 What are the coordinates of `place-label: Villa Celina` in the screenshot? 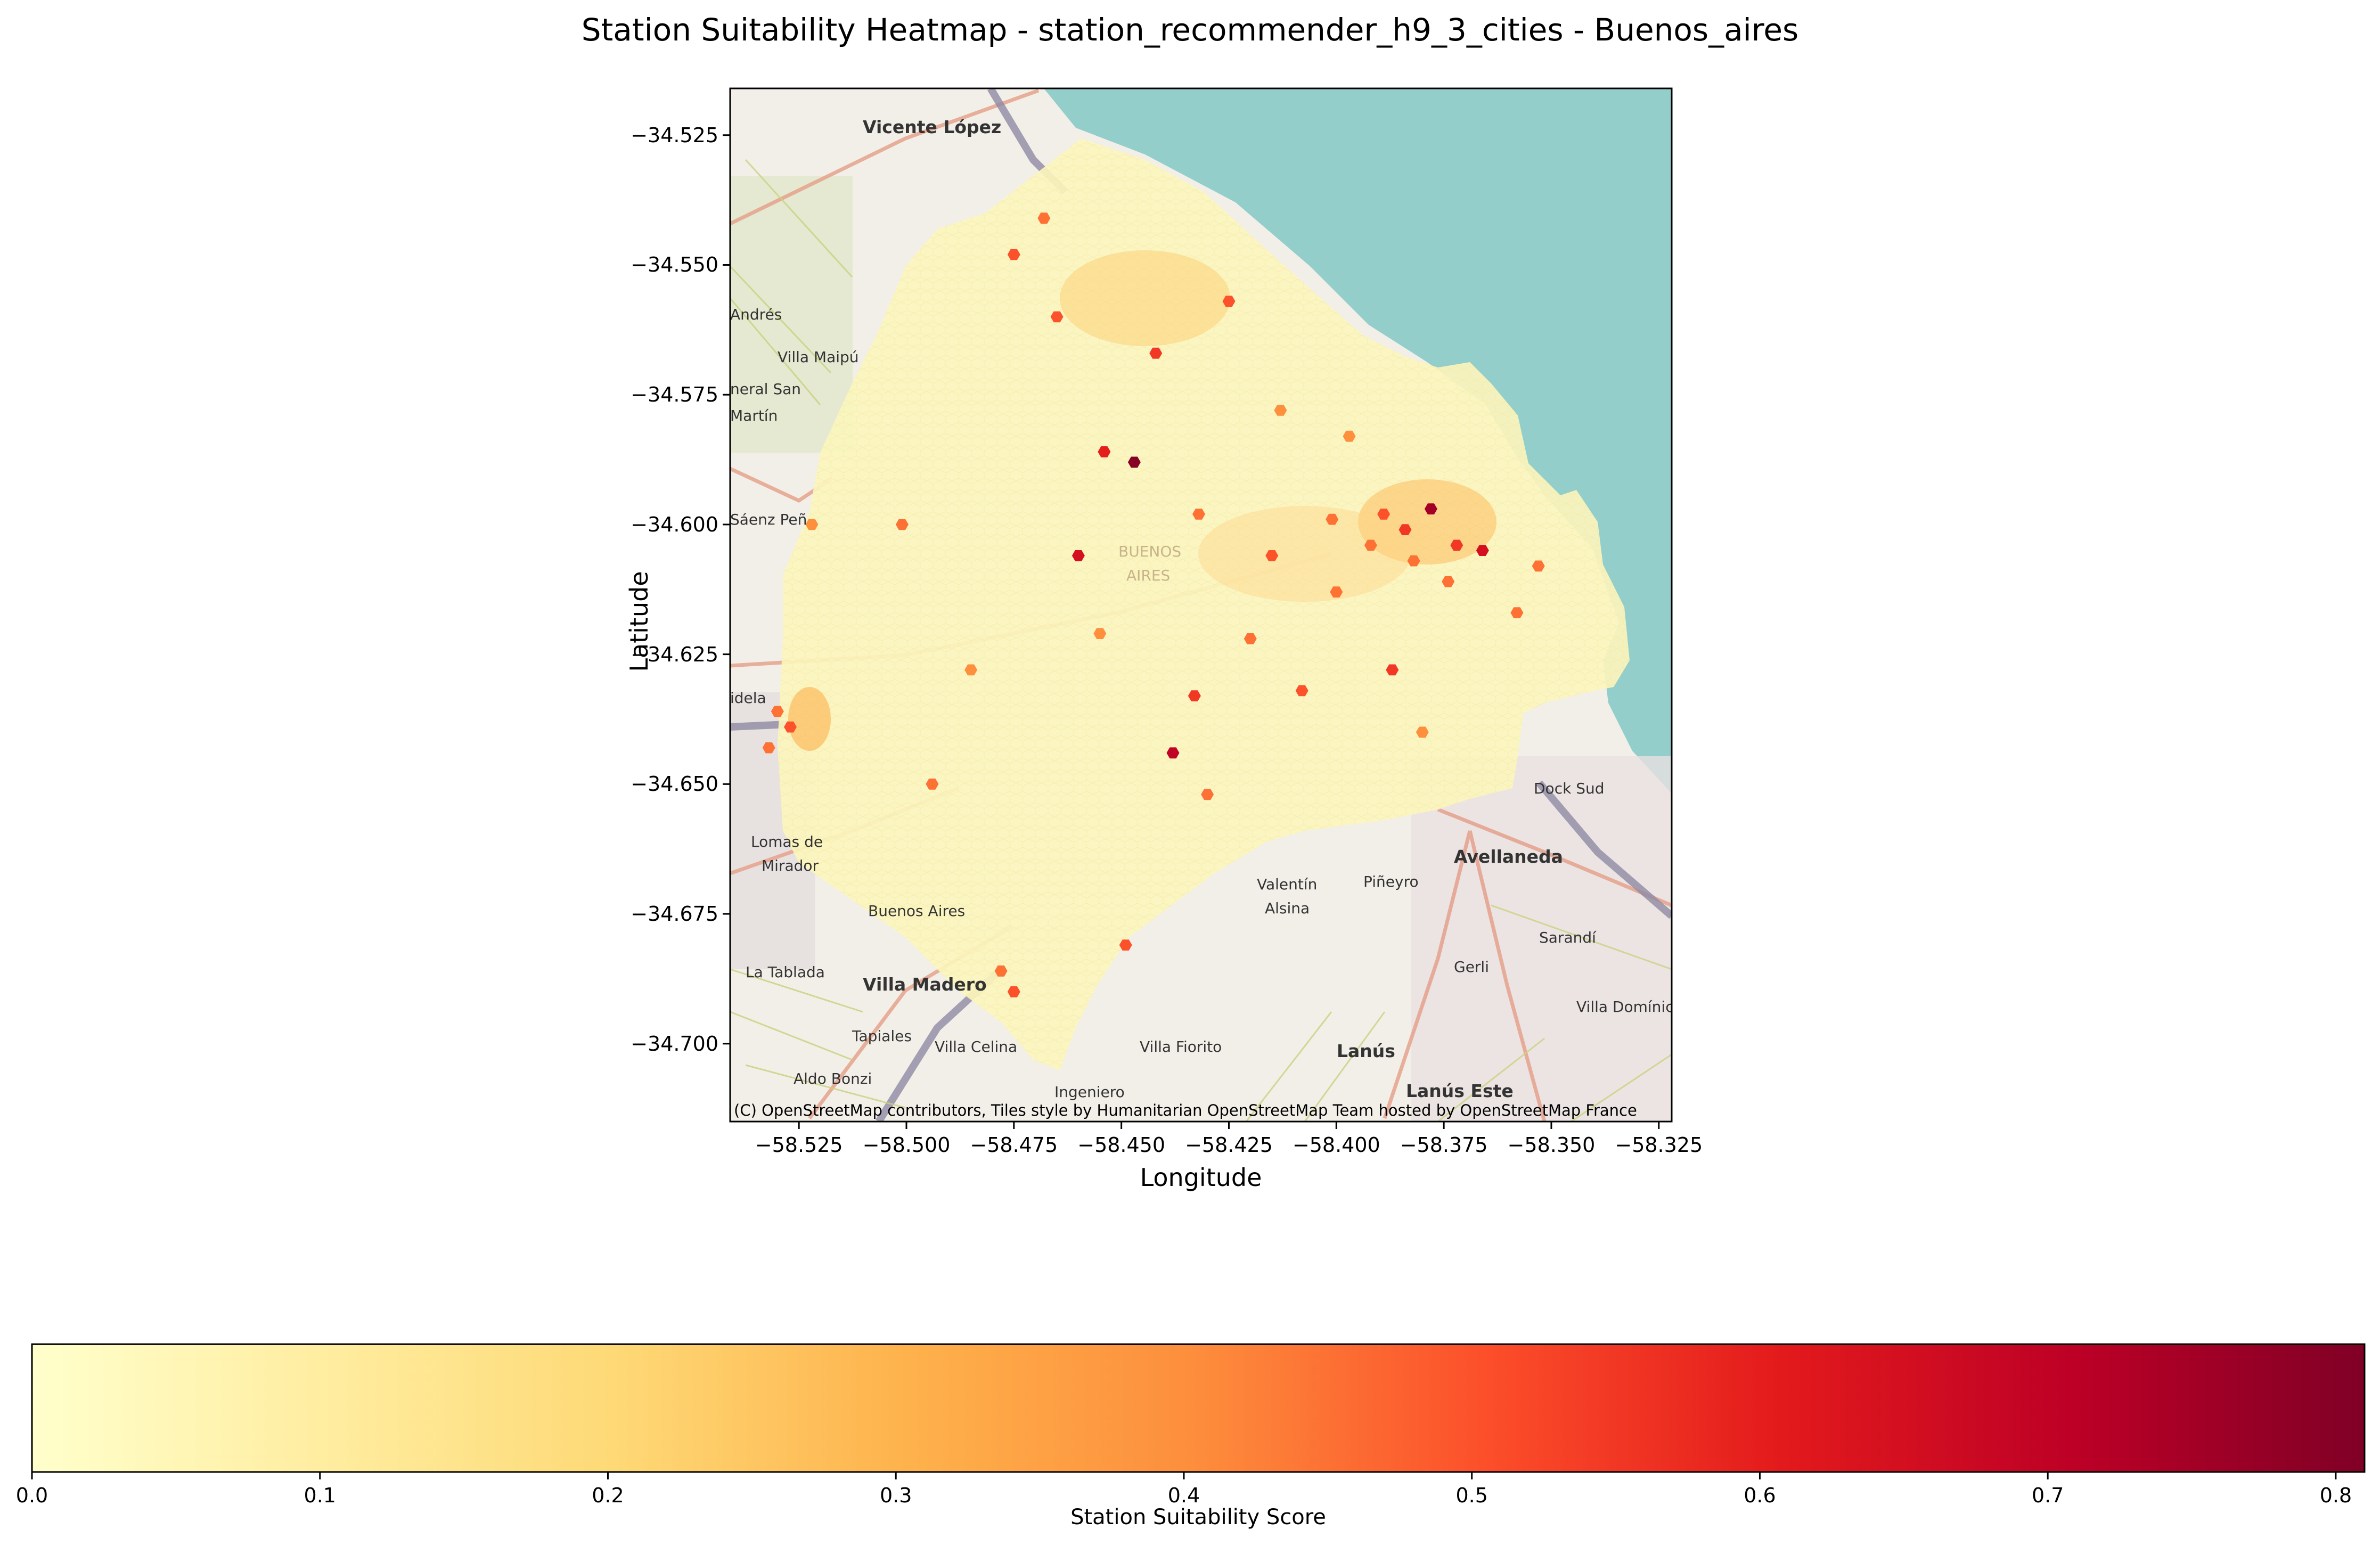 It's located at (976, 1047).